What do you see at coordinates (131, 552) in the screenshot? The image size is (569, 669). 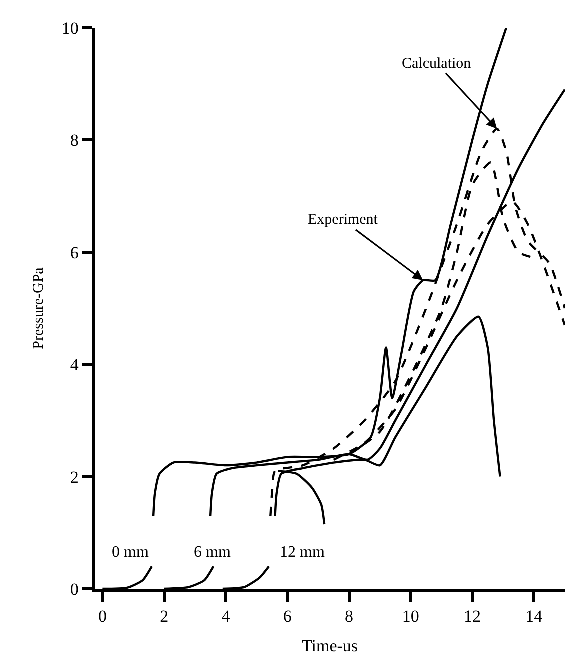 I see `annotation: 0 mm` at bounding box center [131, 552].